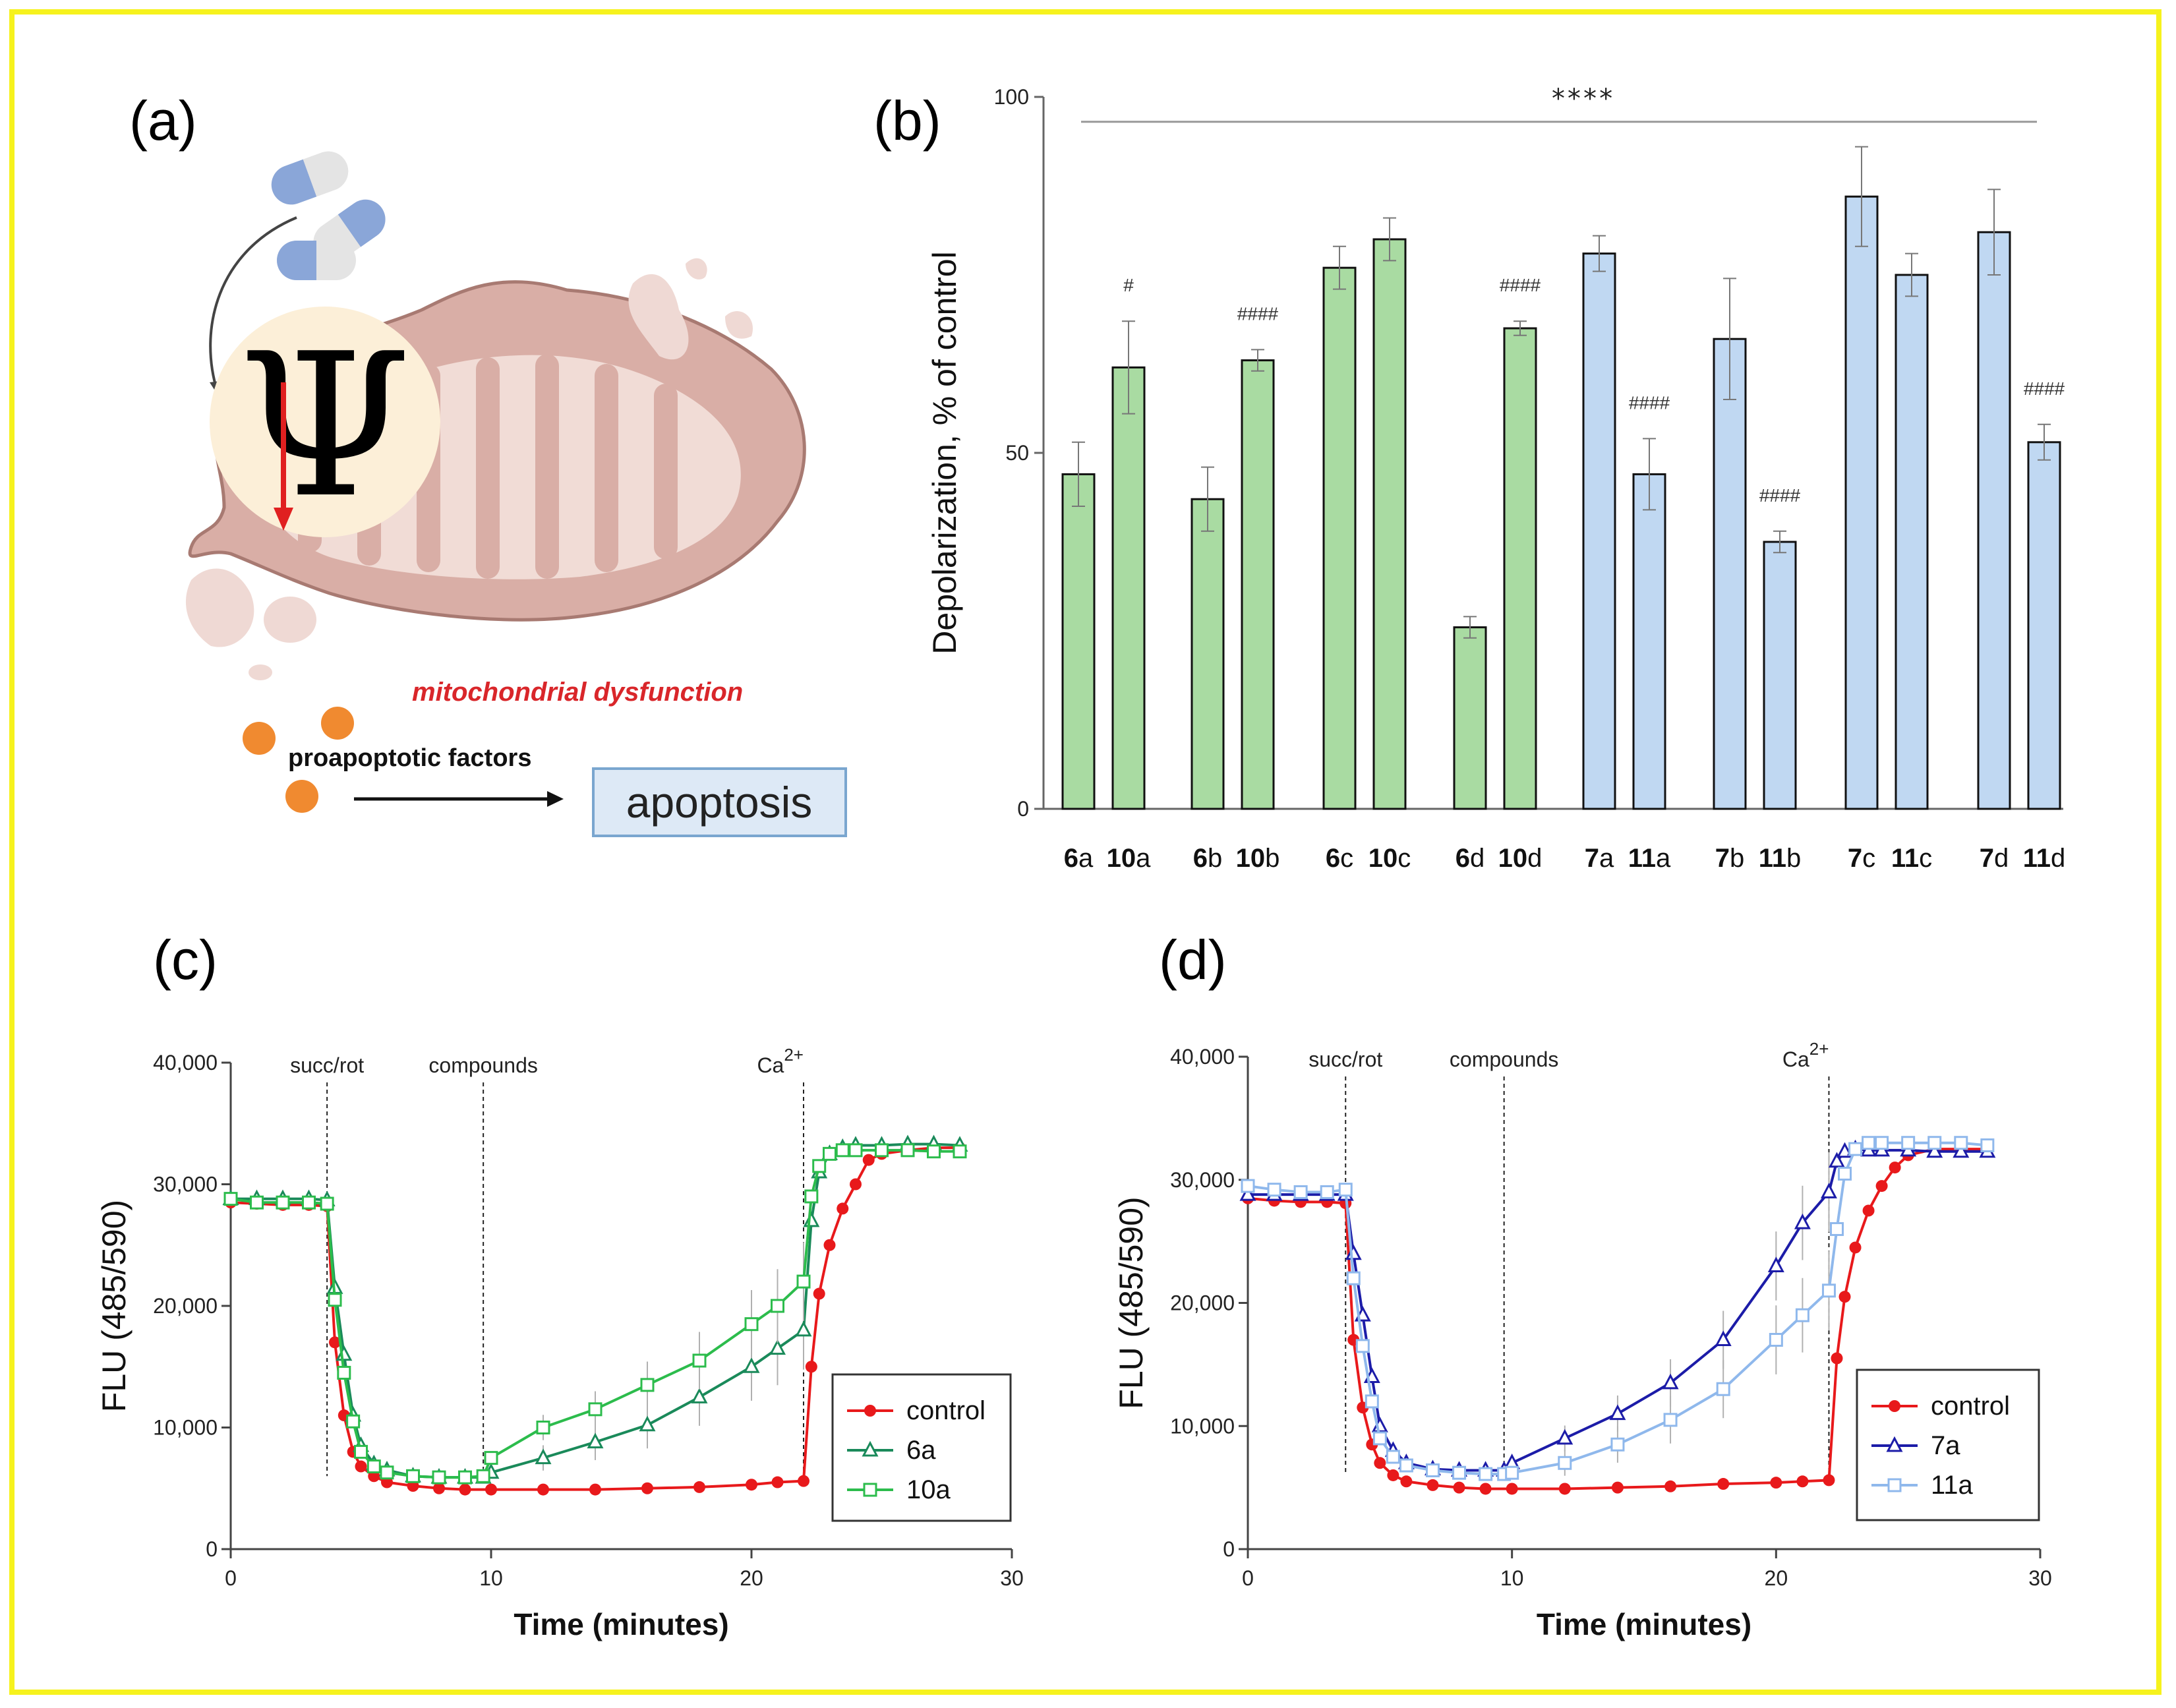  Describe the element at coordinates (1023, 809) in the screenshot. I see `y-tick-label: 0` at that location.